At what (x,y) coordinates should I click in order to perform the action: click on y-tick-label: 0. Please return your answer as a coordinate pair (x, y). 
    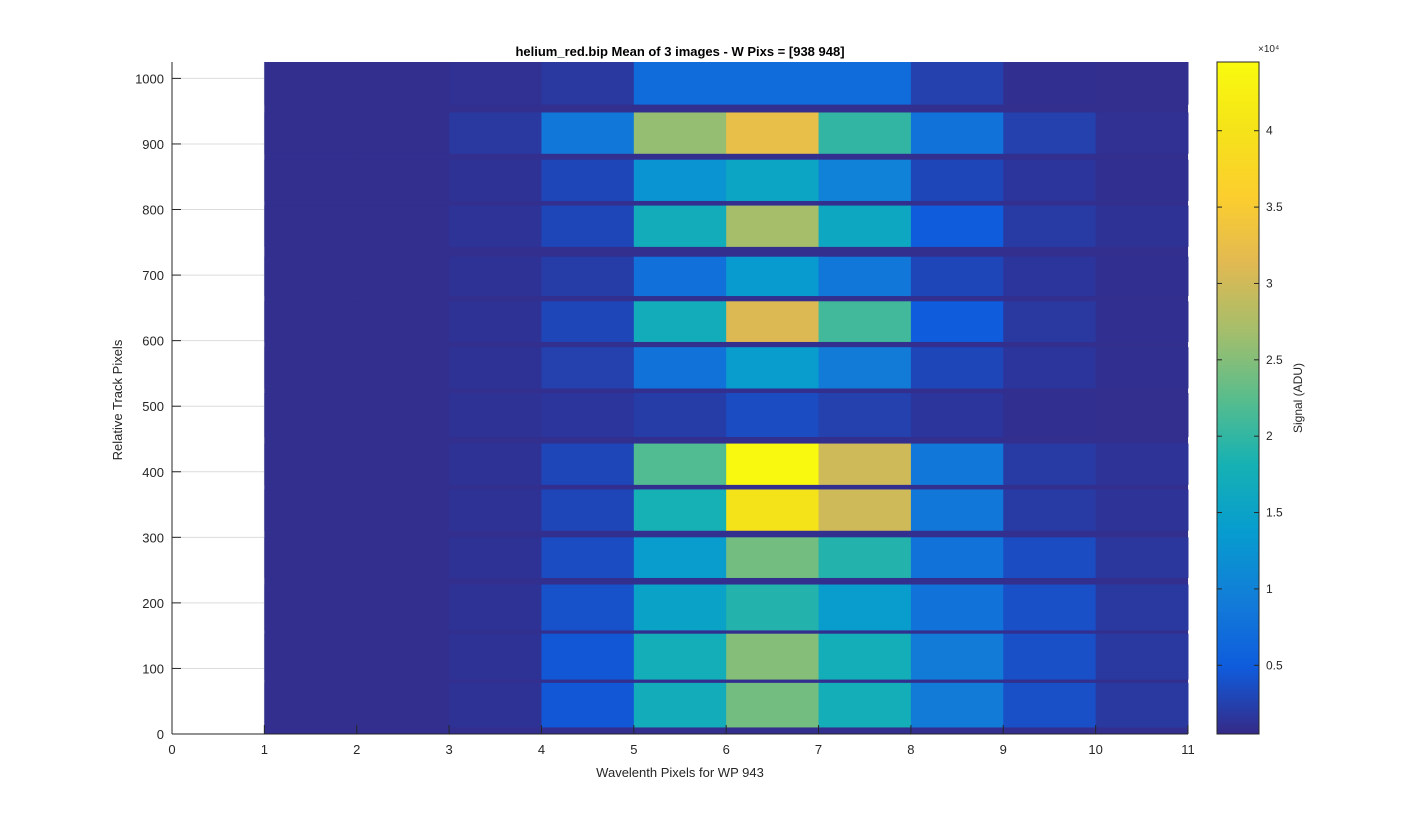
    Looking at the image, I should click on (160, 734).